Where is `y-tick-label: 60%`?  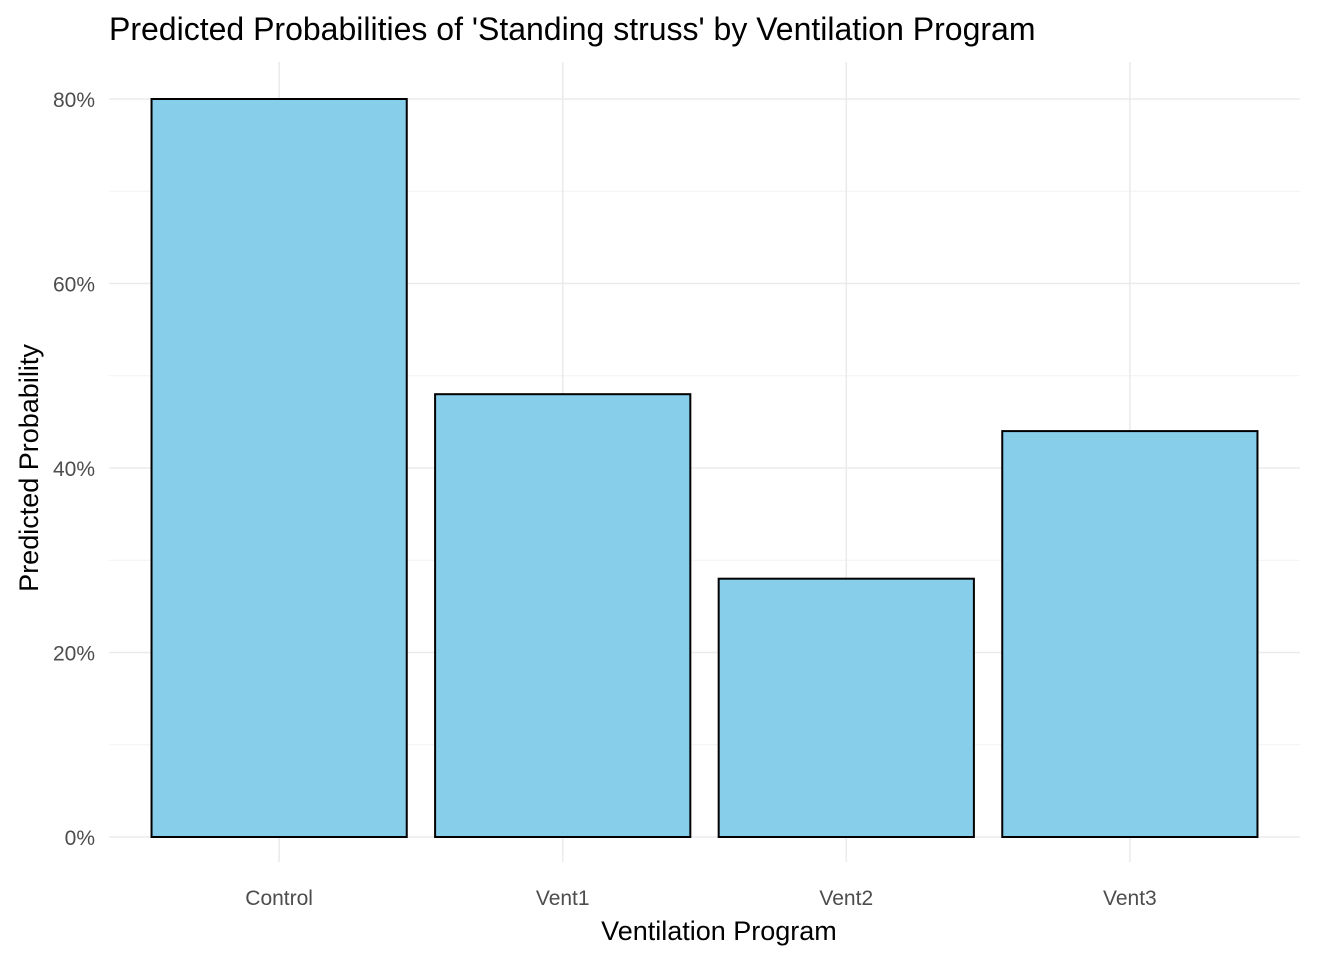
y-tick-label: 60% is located at coordinates (74, 285).